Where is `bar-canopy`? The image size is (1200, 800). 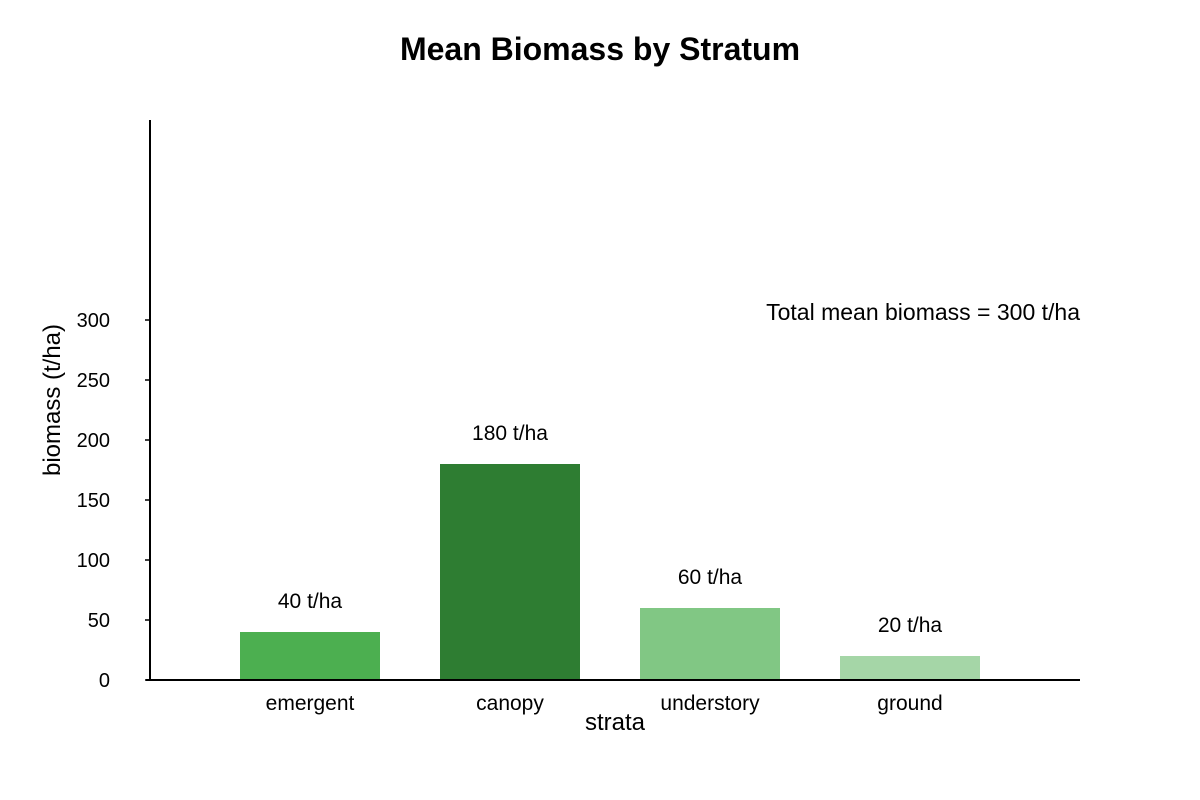 bar-canopy is located at coordinates (510, 572).